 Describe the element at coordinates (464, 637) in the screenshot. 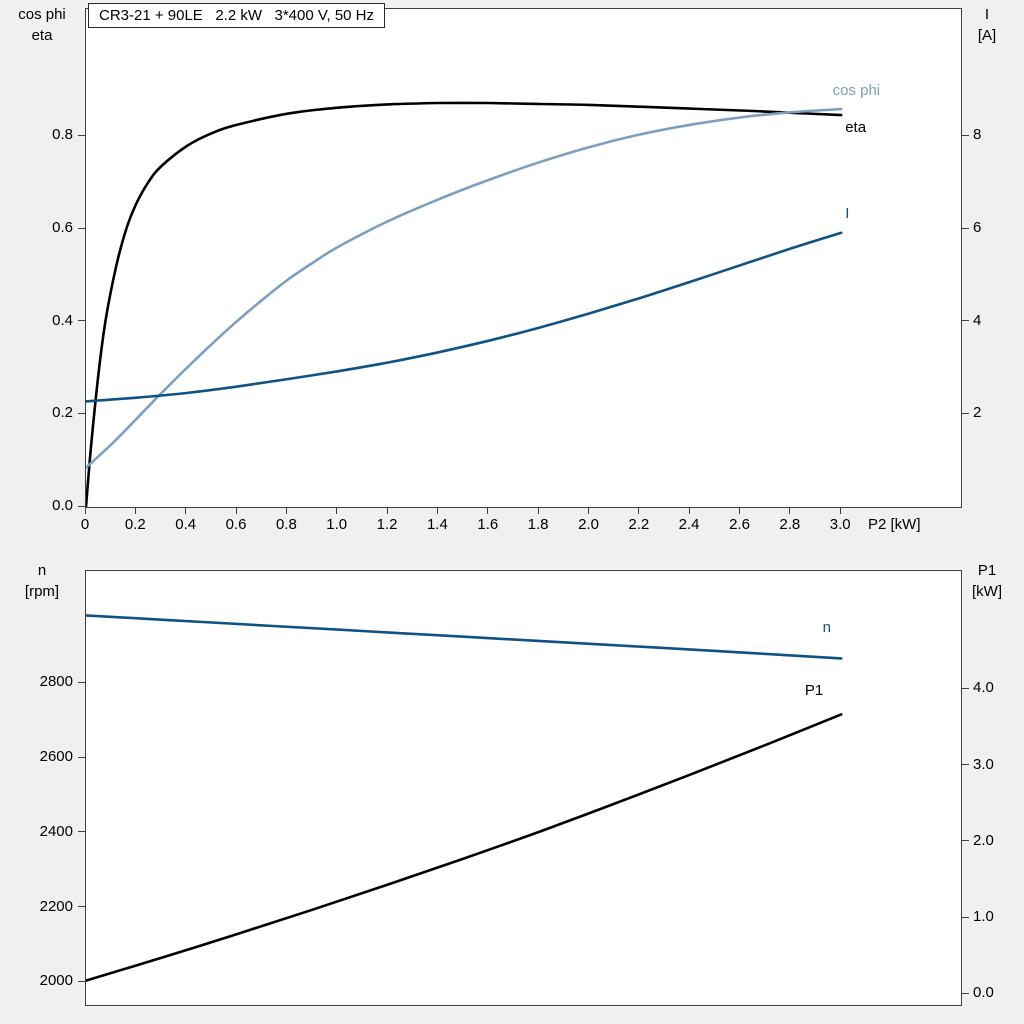

I see `series-speed` at that location.